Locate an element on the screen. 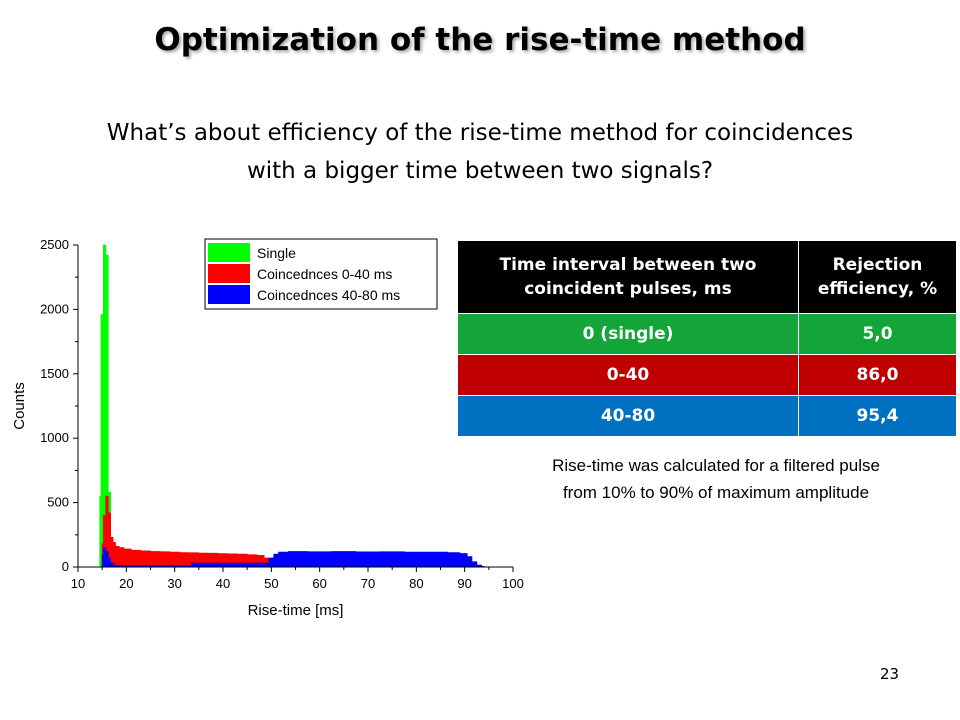 The width and height of the screenshot is (960, 720). slide-title: Optimization of the rise-time method is located at coordinates (480, 40).